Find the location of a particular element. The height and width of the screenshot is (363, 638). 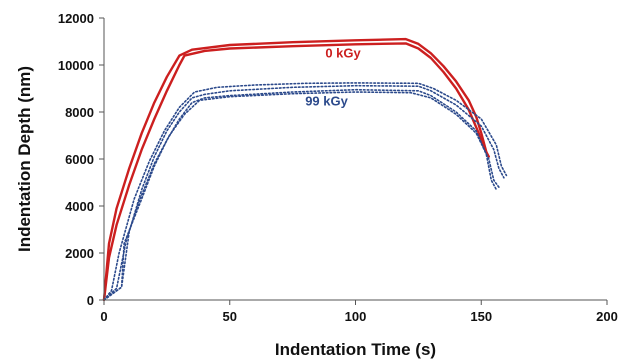

y-tick-label: 2000 is located at coordinates (79, 253).